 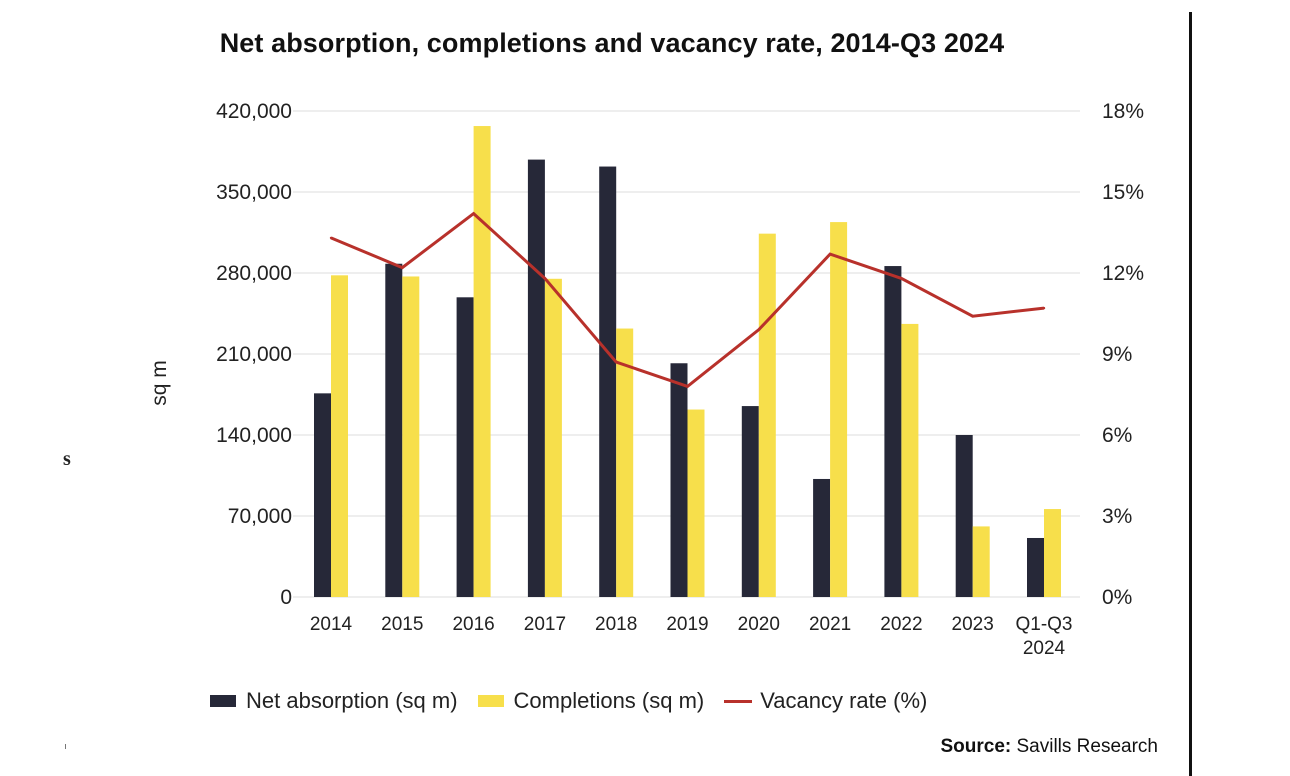 What do you see at coordinates (254, 111) in the screenshot?
I see `y-tick-label: 420,000` at bounding box center [254, 111].